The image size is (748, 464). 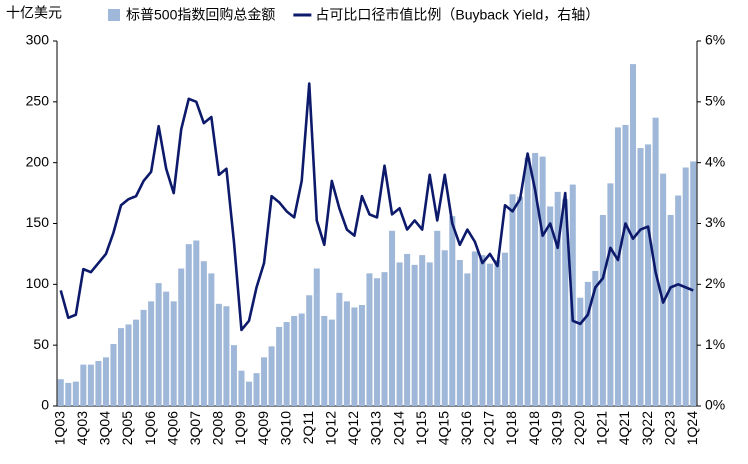 I want to click on x-tick-label: 4Q03, so click(x=82, y=428).